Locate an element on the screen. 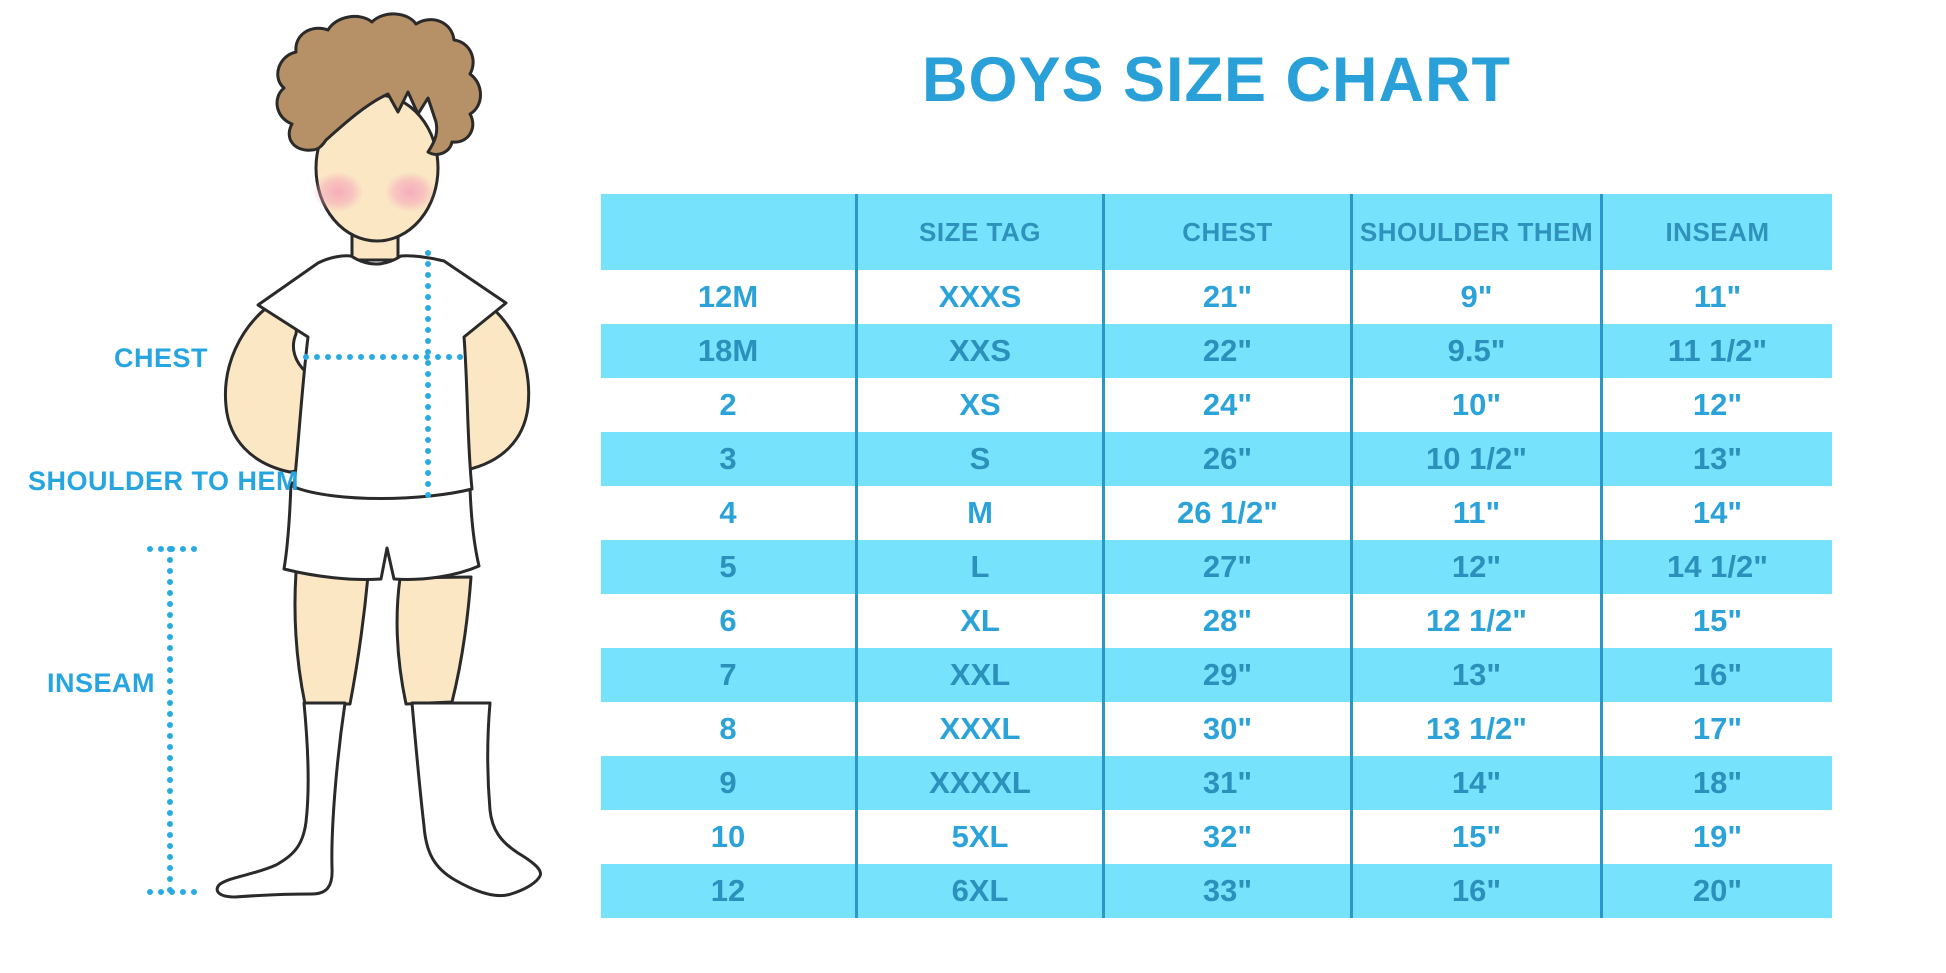 The width and height of the screenshot is (1946, 973). hair is located at coordinates (378, 84).